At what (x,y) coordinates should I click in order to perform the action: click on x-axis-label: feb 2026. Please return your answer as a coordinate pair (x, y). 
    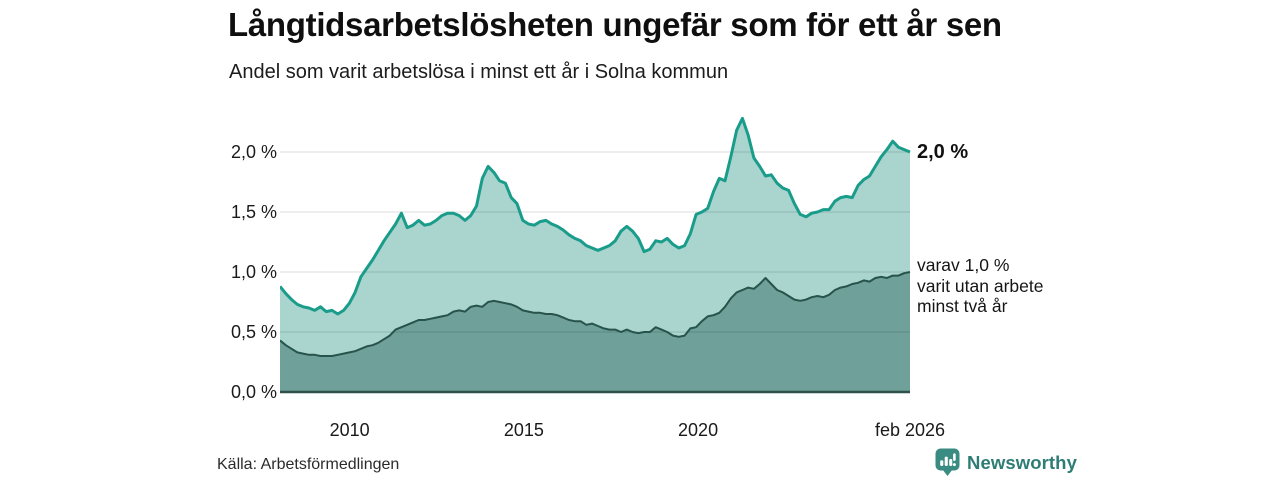
    Looking at the image, I should click on (910, 430).